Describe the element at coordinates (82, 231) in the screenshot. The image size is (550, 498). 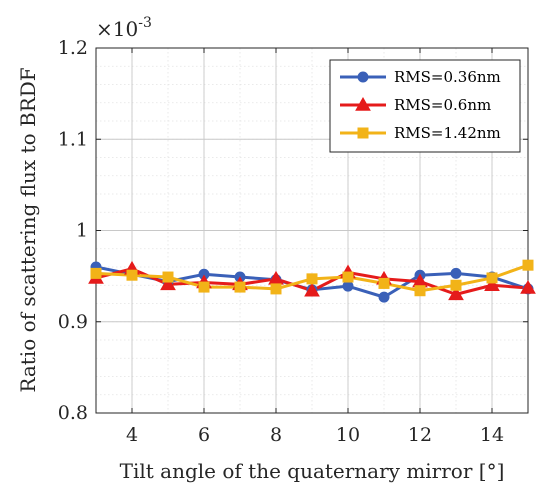
I see `y-tick-label: 1` at that location.